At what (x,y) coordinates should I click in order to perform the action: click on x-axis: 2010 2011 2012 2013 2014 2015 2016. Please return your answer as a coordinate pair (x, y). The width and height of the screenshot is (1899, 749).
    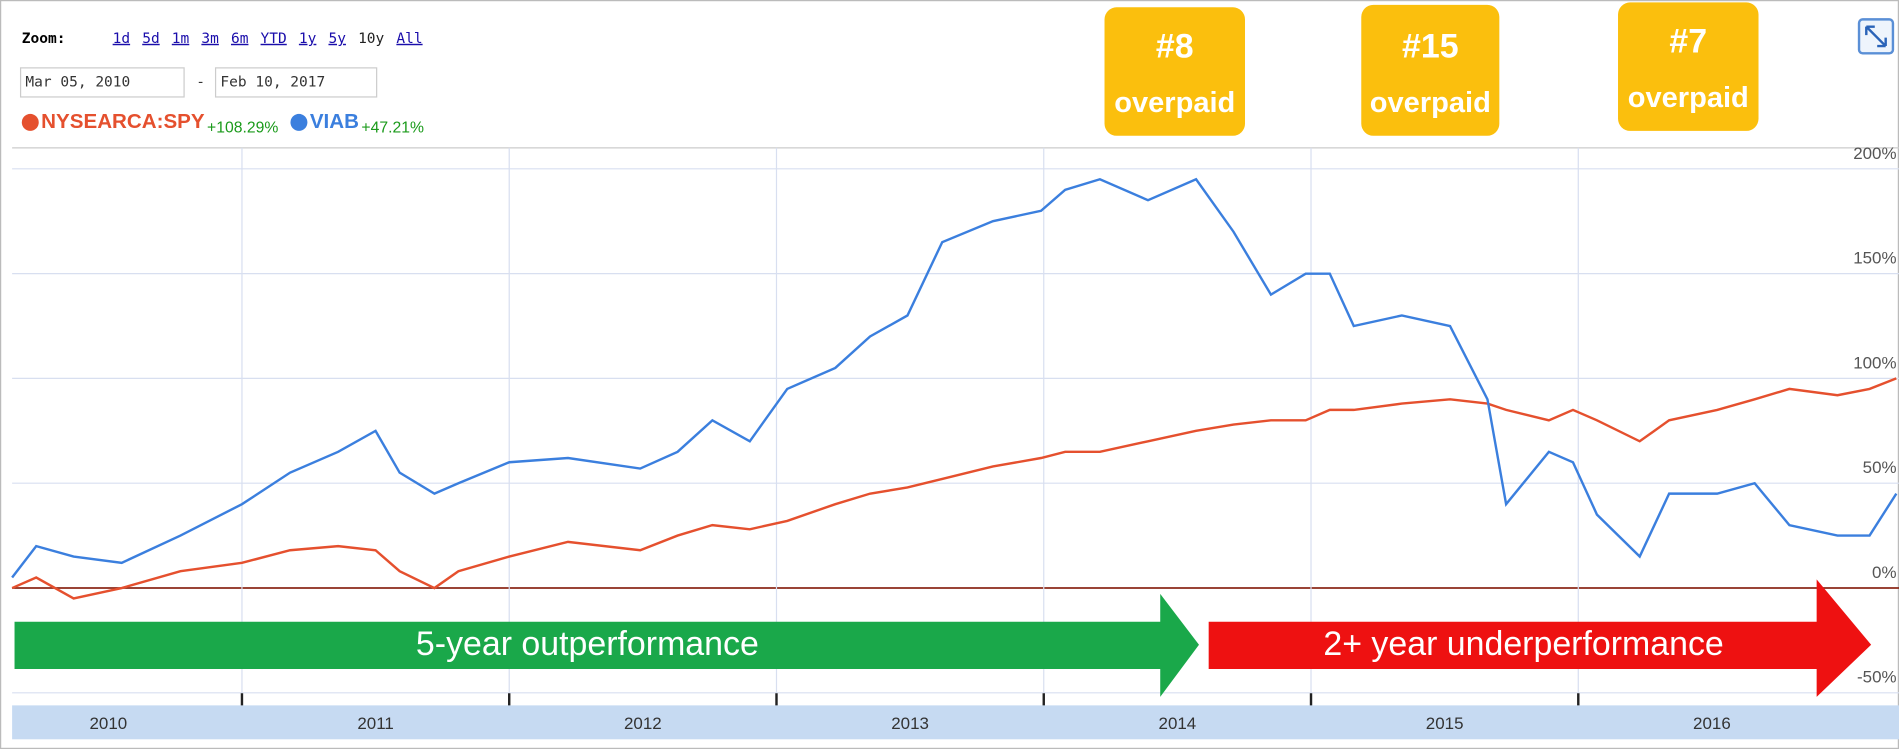
    Looking at the image, I should click on (910, 713).